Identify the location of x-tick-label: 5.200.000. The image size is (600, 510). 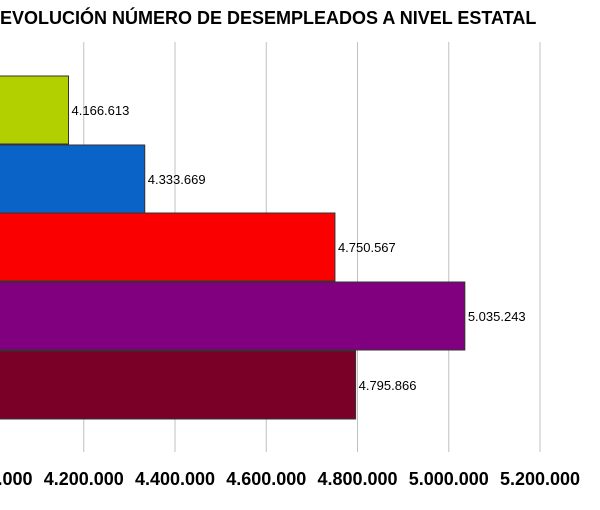
(540, 479).